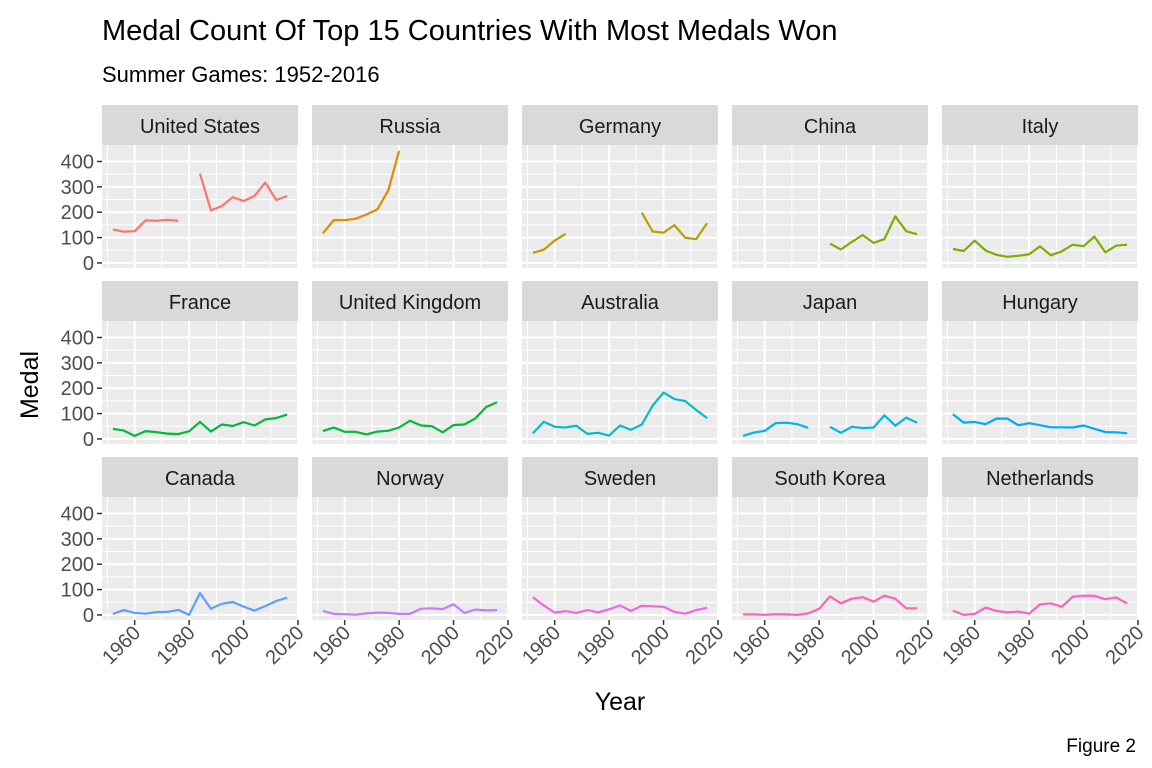  I want to click on series-line-australia, so click(620, 414).